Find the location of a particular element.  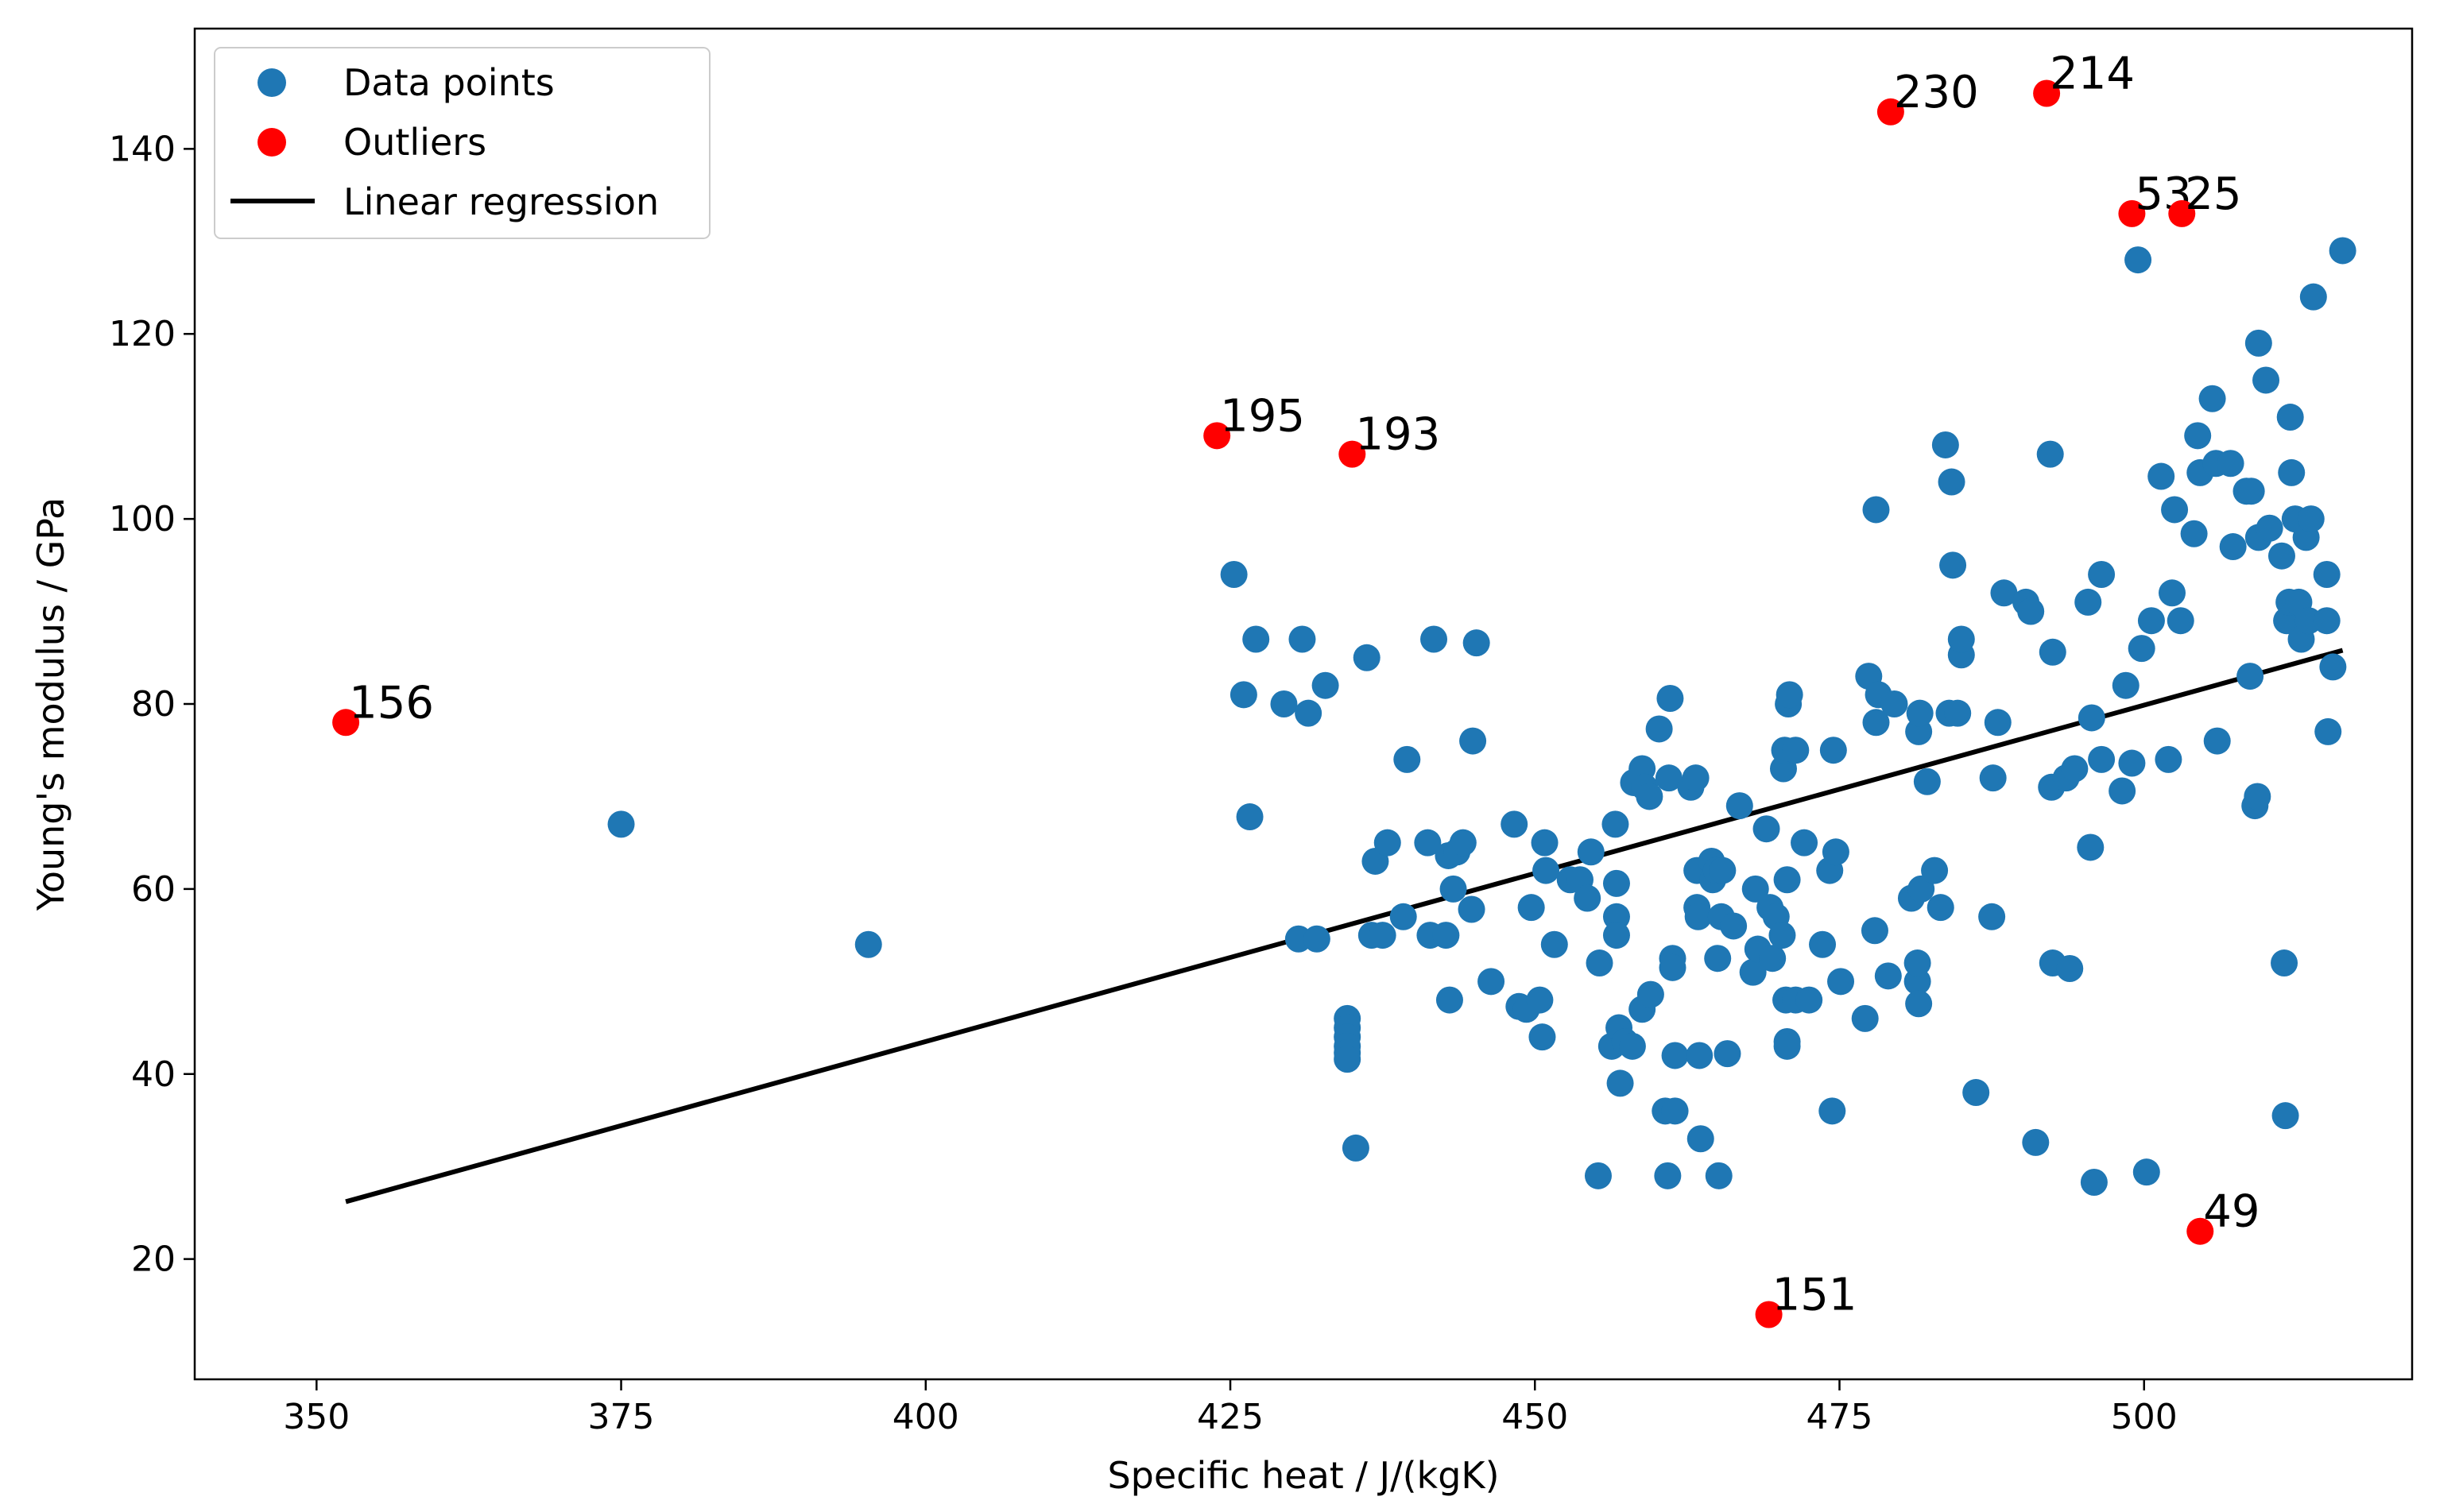

outlier-label: 214 is located at coordinates (2092, 74).